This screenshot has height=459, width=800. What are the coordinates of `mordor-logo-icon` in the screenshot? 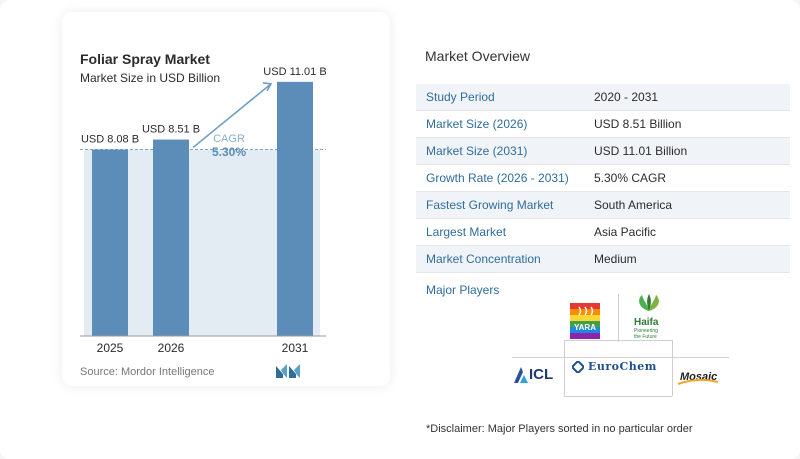 It's located at (288, 371).